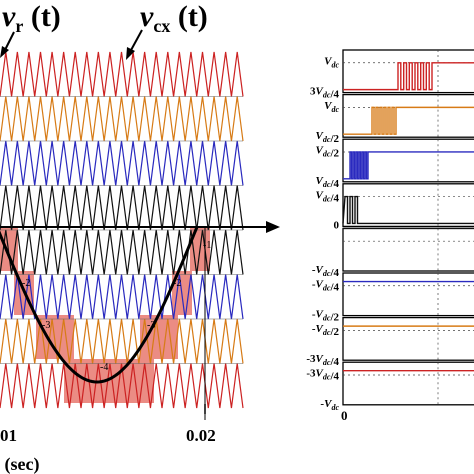 The height and width of the screenshot is (474, 474). Describe the element at coordinates (328, 137) in the screenshot. I see `panel-bottom-label: Vdc/2` at that location.